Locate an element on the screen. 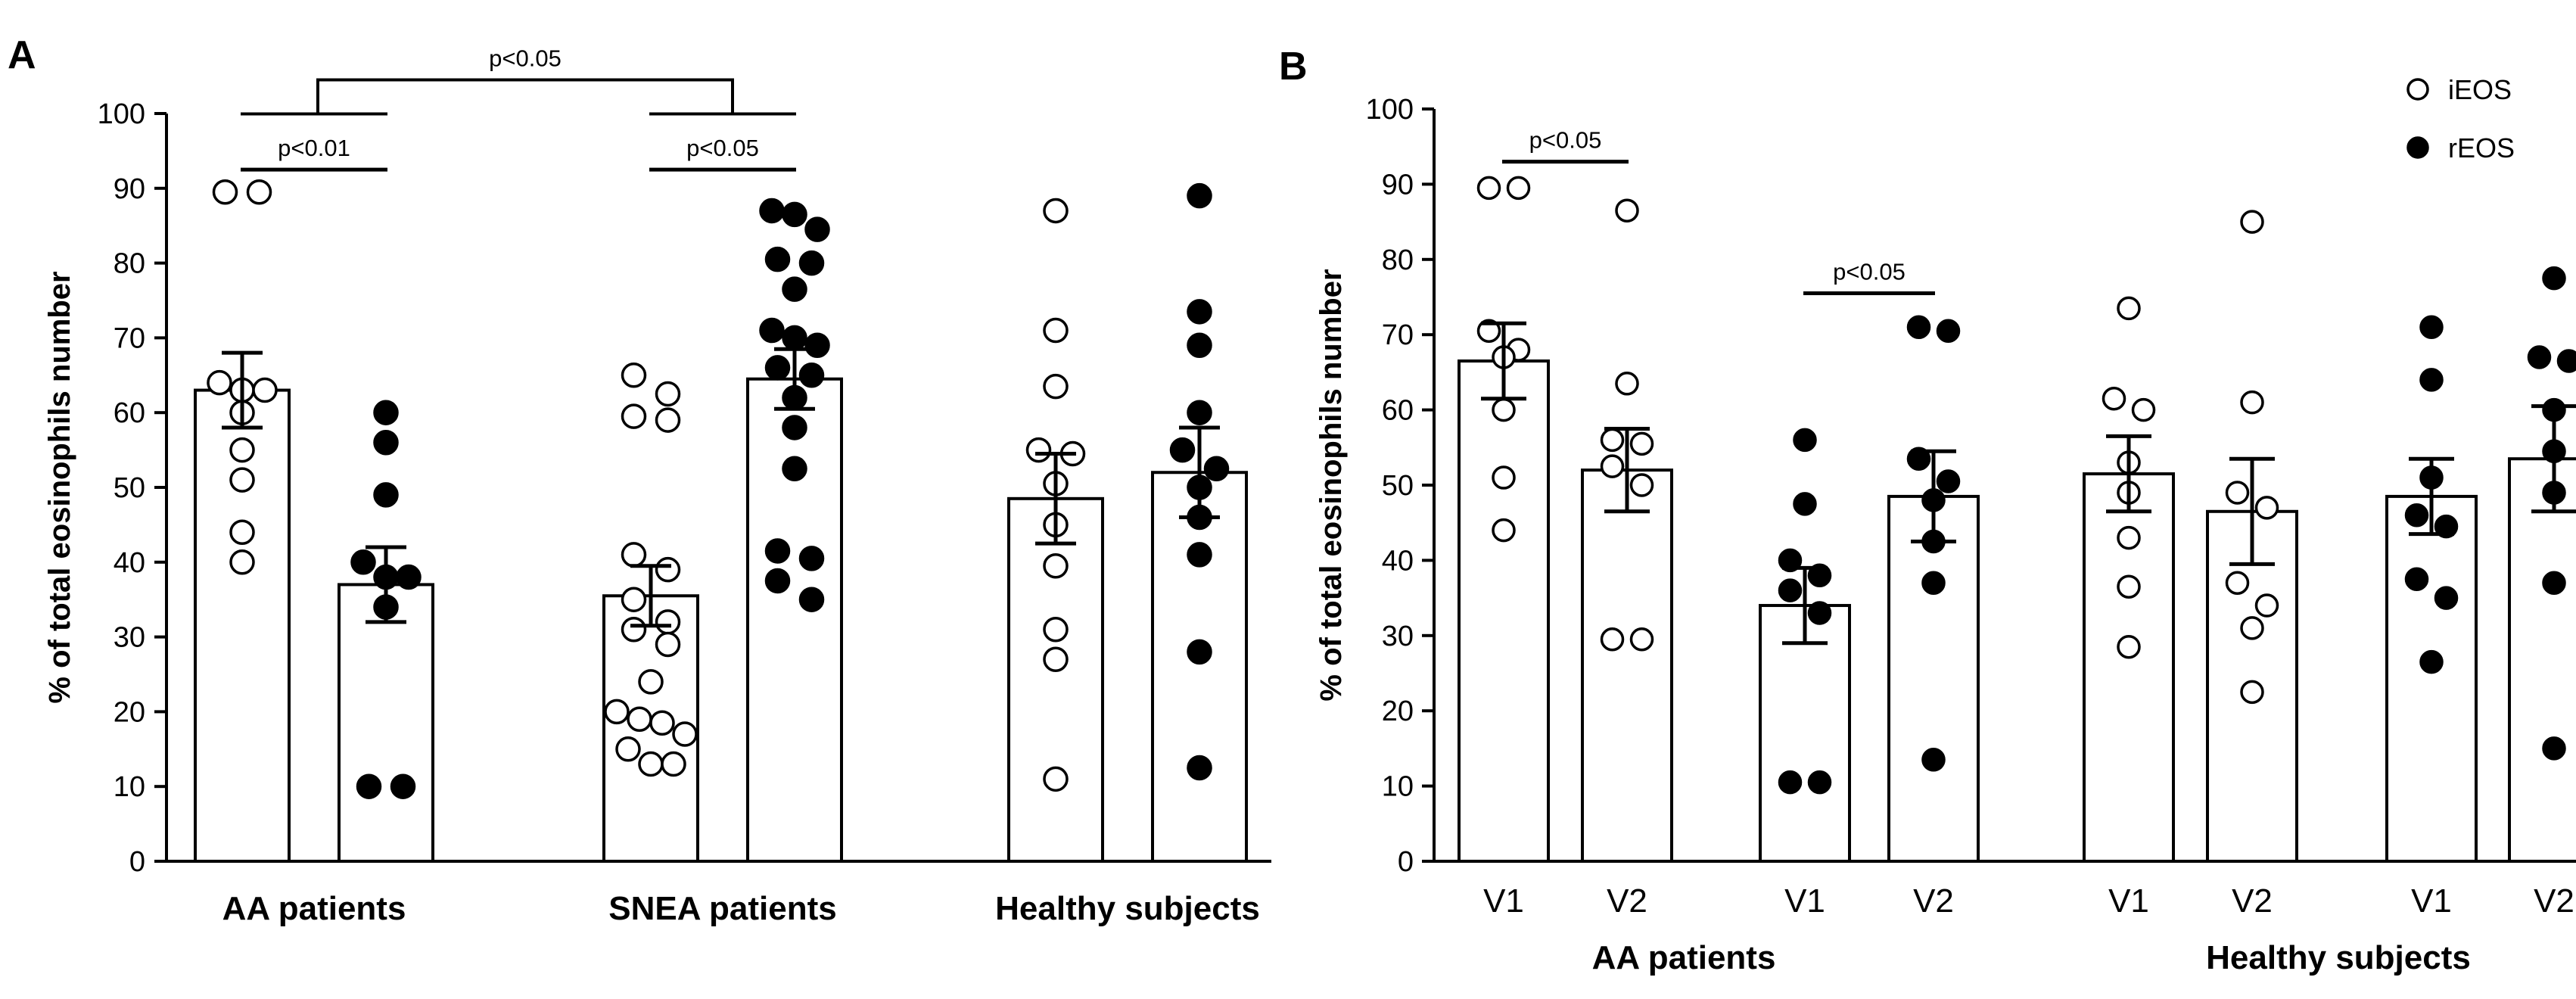 The image size is (2576, 999). panel-b-bar-aa-patients-reos-v1 is located at coordinates (1805, 733).